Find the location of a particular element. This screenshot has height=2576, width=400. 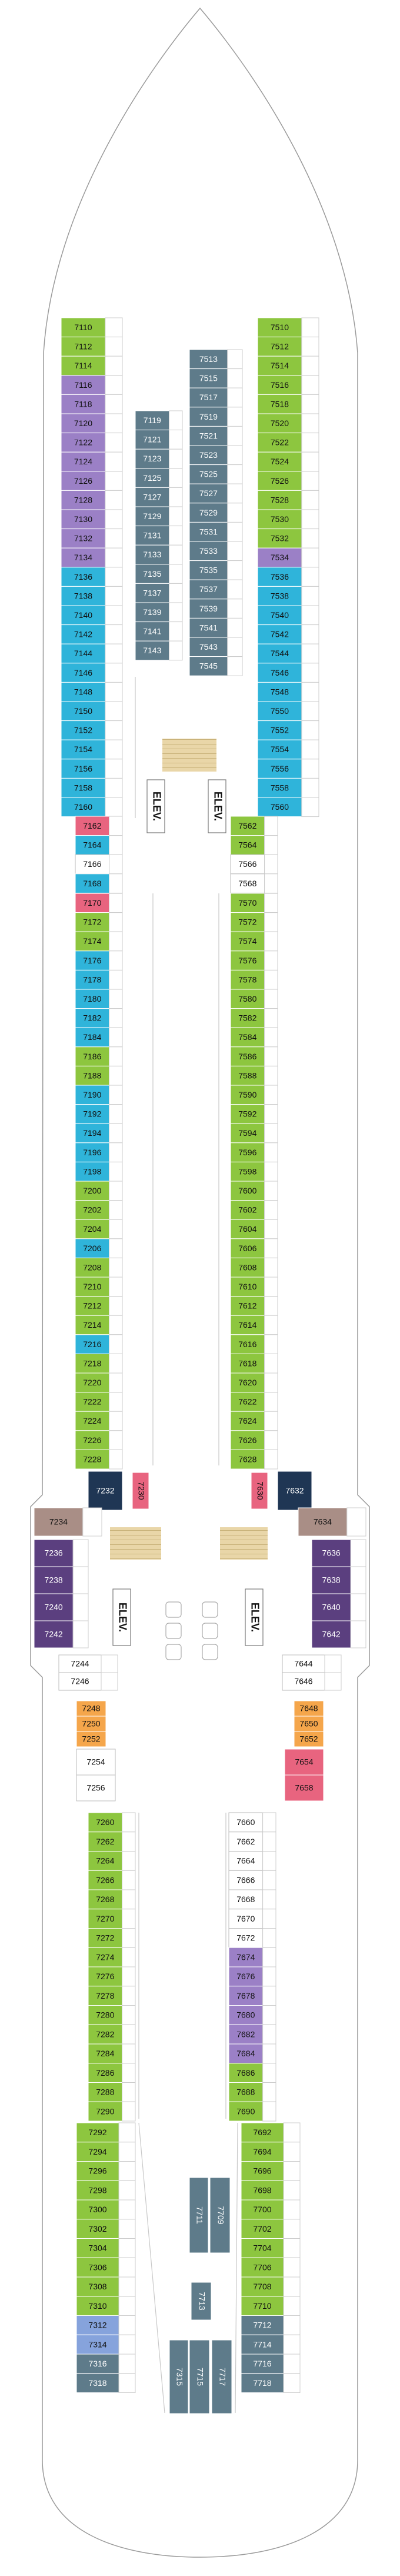

elevator-label: ELEV. is located at coordinates (122, 1617).